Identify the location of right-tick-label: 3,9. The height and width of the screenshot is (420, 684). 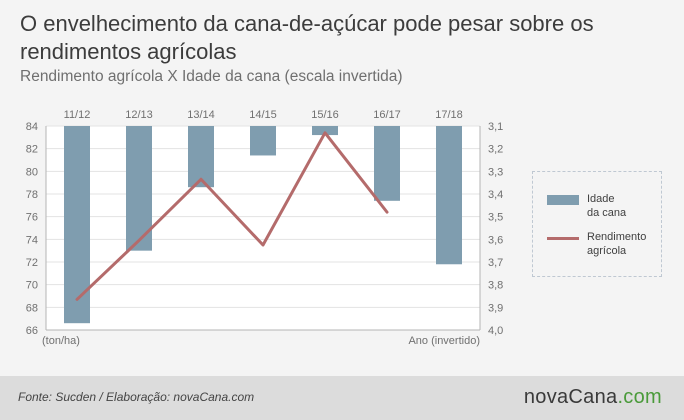
(495, 308).